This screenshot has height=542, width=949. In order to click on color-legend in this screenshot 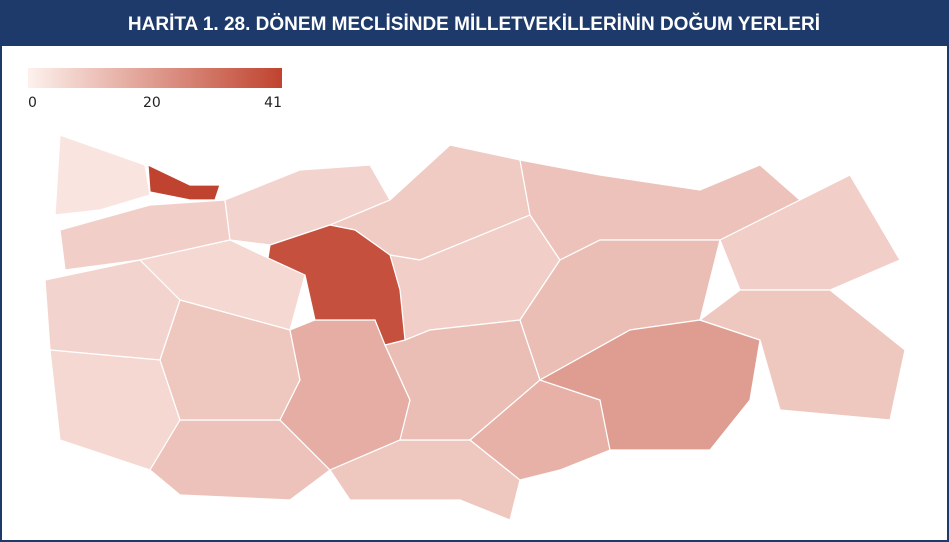, I will do `click(155, 78)`.